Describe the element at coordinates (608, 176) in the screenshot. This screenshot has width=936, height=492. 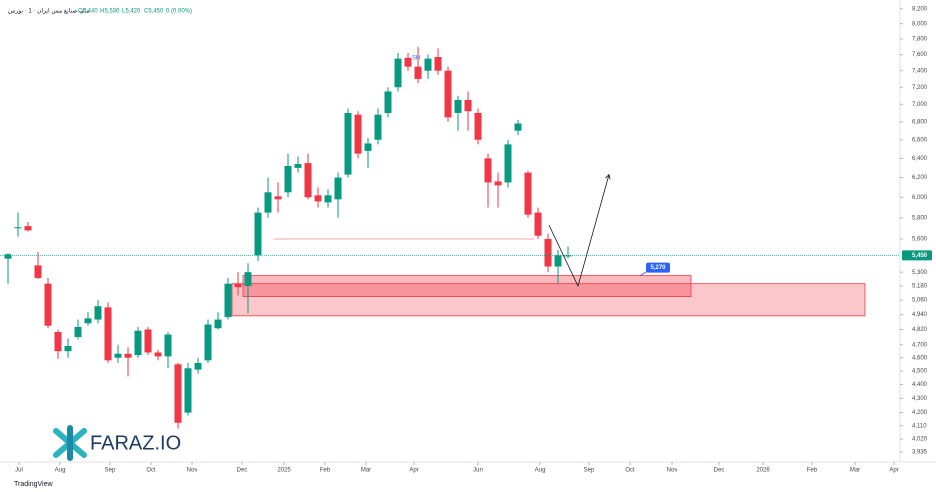
I see `projection-arrowhead` at that location.